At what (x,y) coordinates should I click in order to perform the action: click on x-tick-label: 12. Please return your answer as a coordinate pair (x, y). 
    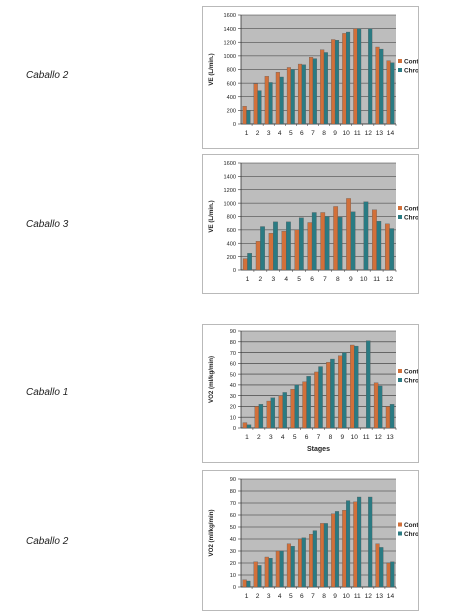
    Looking at the image, I should click on (378, 437).